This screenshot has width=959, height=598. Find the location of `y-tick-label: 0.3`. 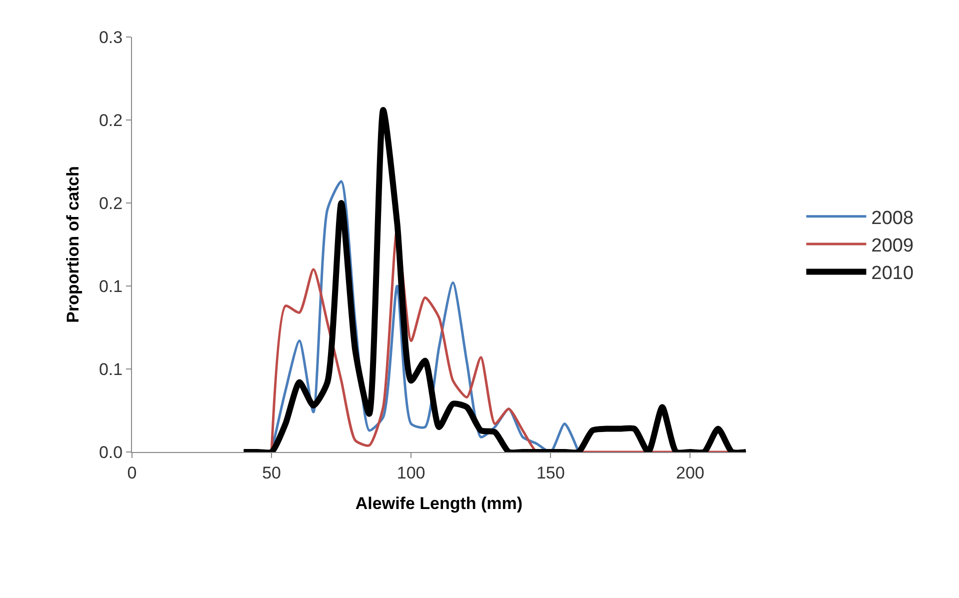

y-tick-label: 0.3 is located at coordinates (110, 37).